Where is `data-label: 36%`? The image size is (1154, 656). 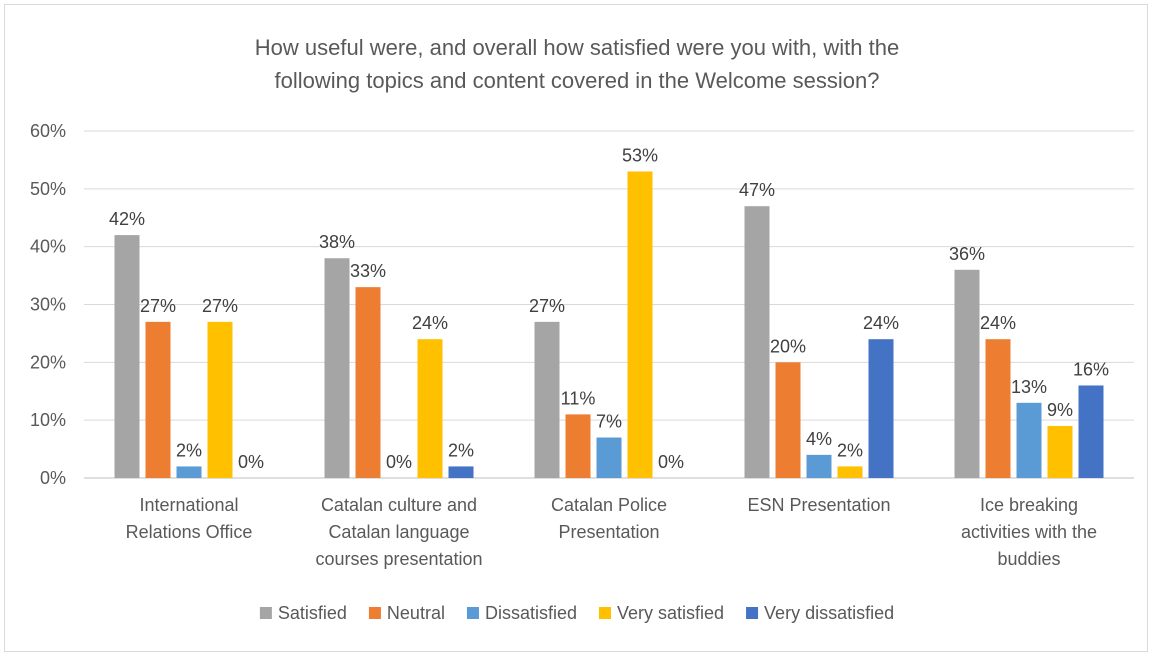
data-label: 36% is located at coordinates (967, 254).